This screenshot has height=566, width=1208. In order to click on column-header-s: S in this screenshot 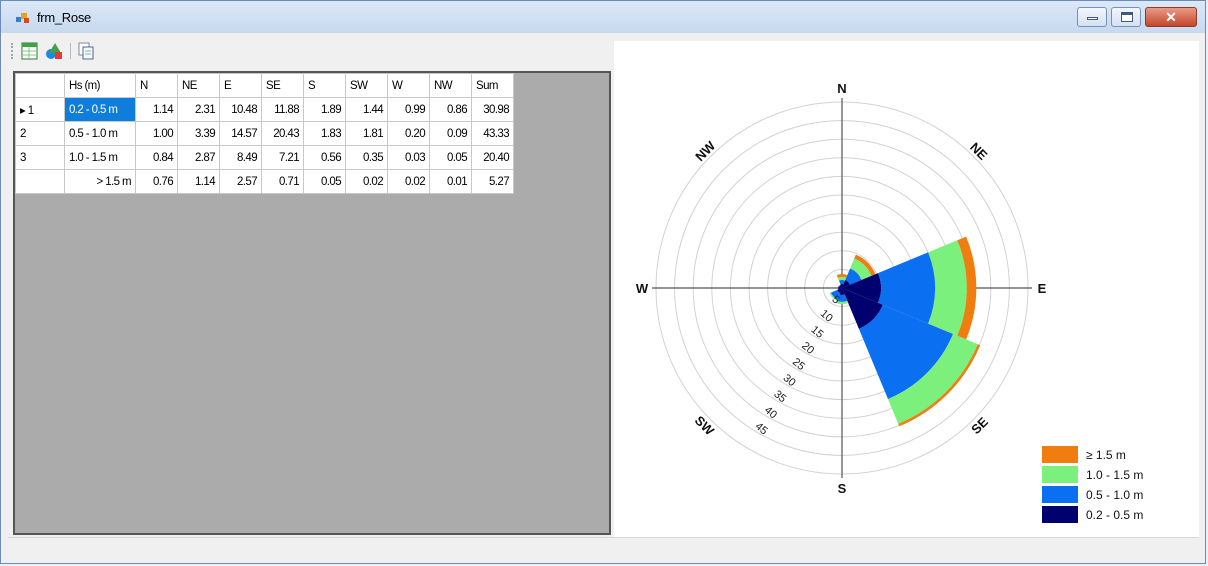, I will do `click(324, 85)`.